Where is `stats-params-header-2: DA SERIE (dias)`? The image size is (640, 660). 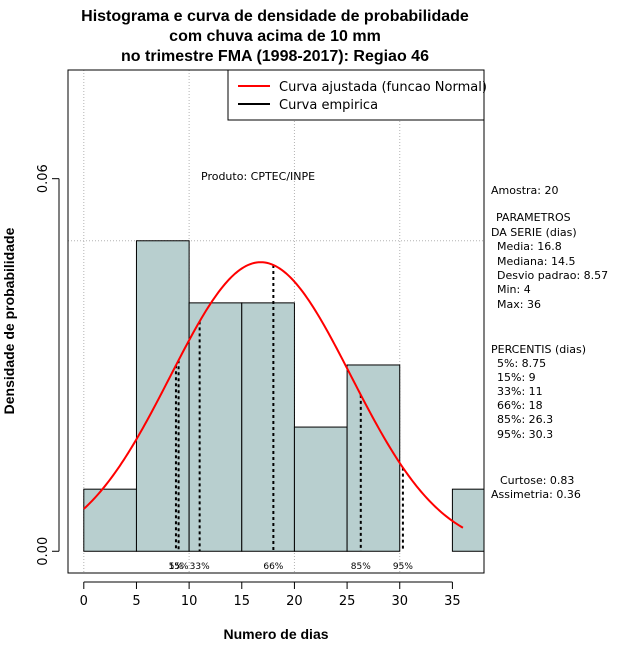
stats-params-header-2: DA SERIE (dias) is located at coordinates (534, 232).